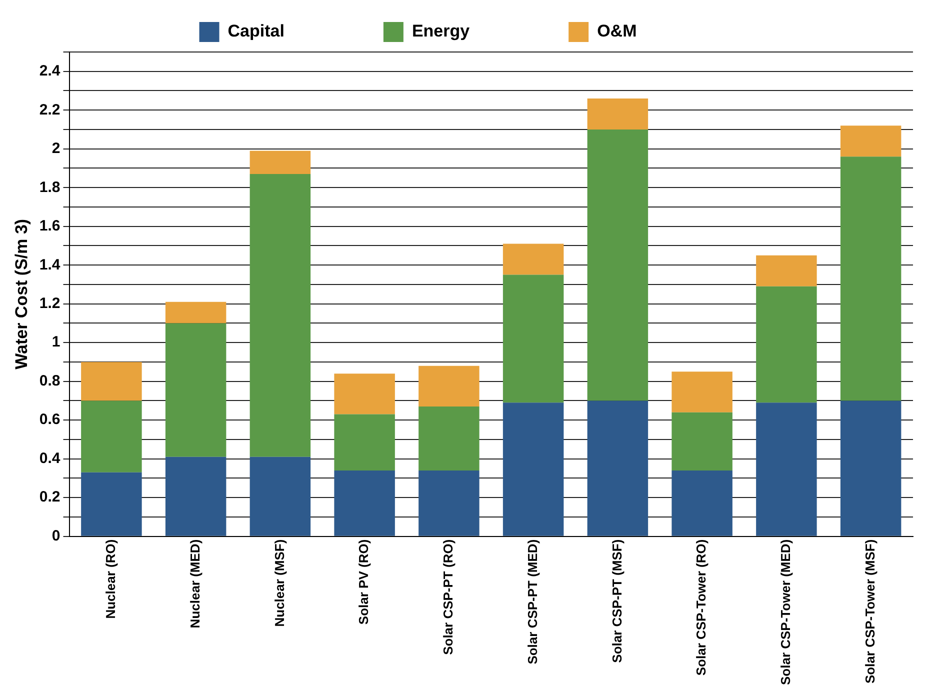  Describe the element at coordinates (659, 31) in the screenshot. I see `legend-label: O&M` at that location.